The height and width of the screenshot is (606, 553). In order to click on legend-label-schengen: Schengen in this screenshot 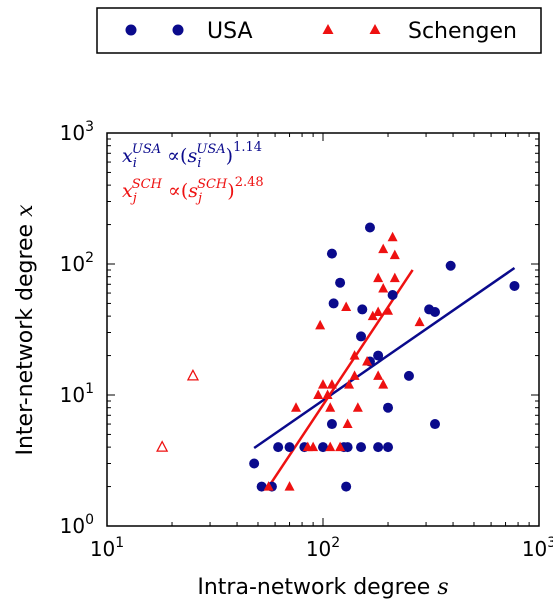, I will do `click(462, 31)`.